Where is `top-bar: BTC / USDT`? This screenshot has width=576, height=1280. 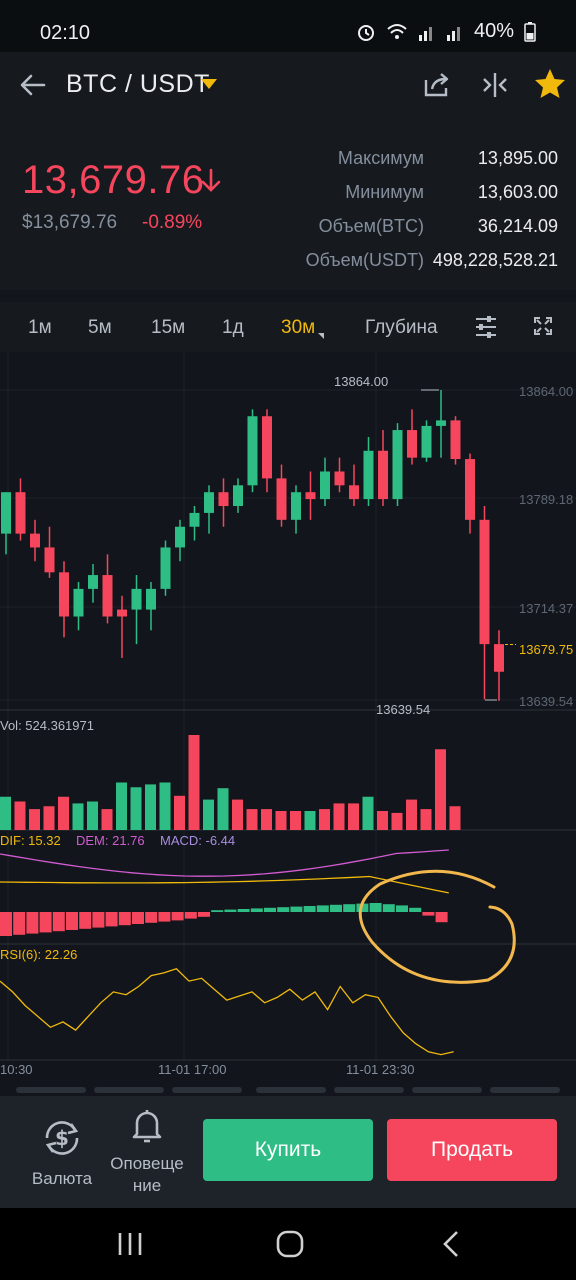 top-bar: BTC / USDT is located at coordinates (288, 85).